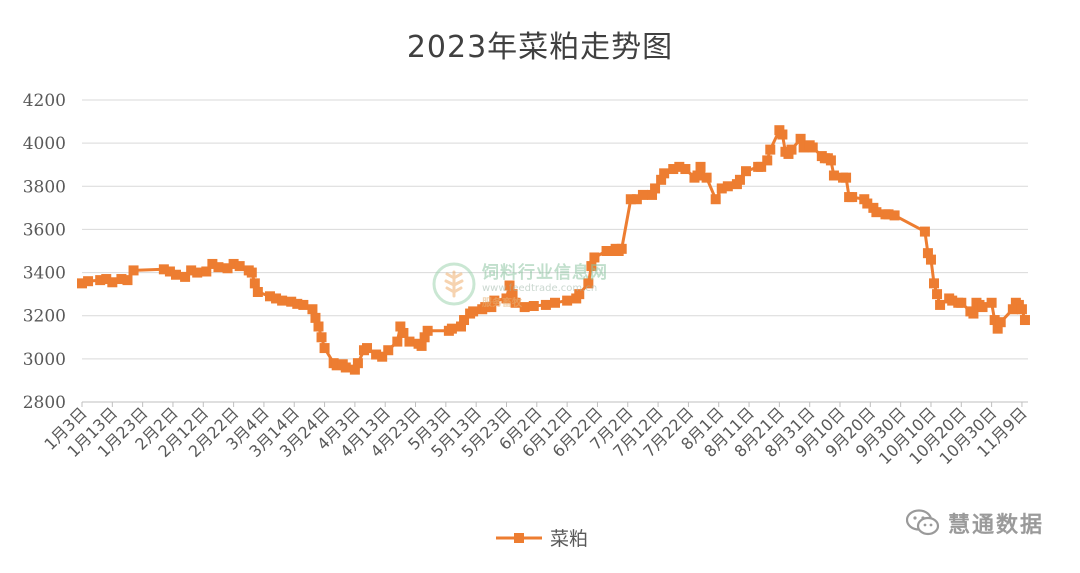 The image size is (1080, 573). I want to click on y-tick-label: 3800, so click(44, 187).